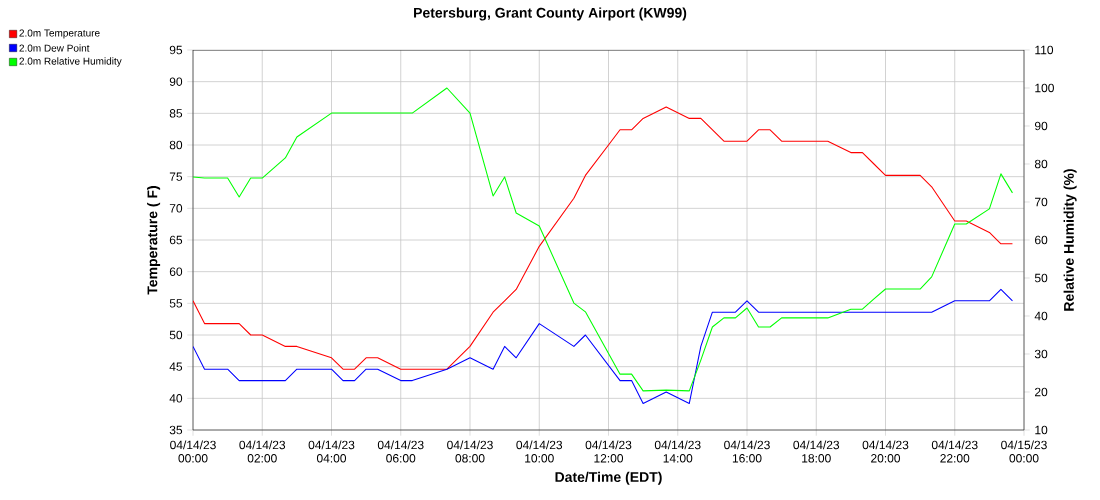 The height and width of the screenshot is (500, 1100). What do you see at coordinates (70, 62) in the screenshot?
I see `legend-label: 2.0m Relative Humidity` at bounding box center [70, 62].